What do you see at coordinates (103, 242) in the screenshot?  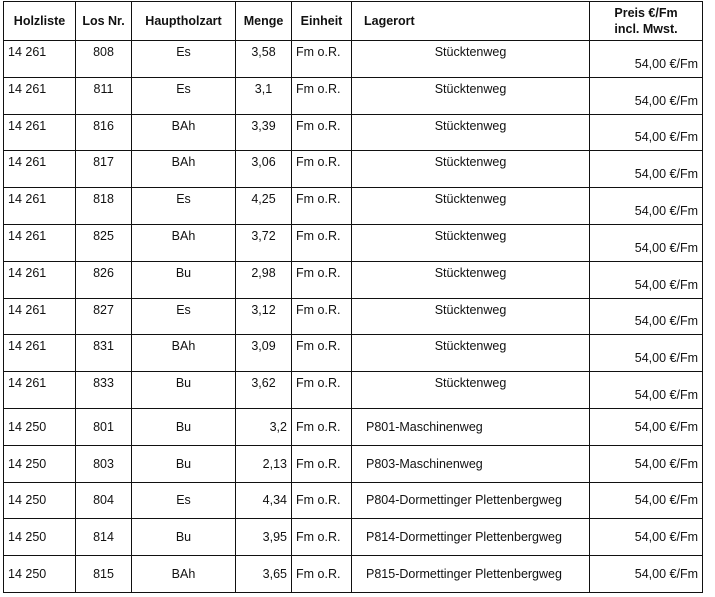 I see `cell-los-nr: 825` at bounding box center [103, 242].